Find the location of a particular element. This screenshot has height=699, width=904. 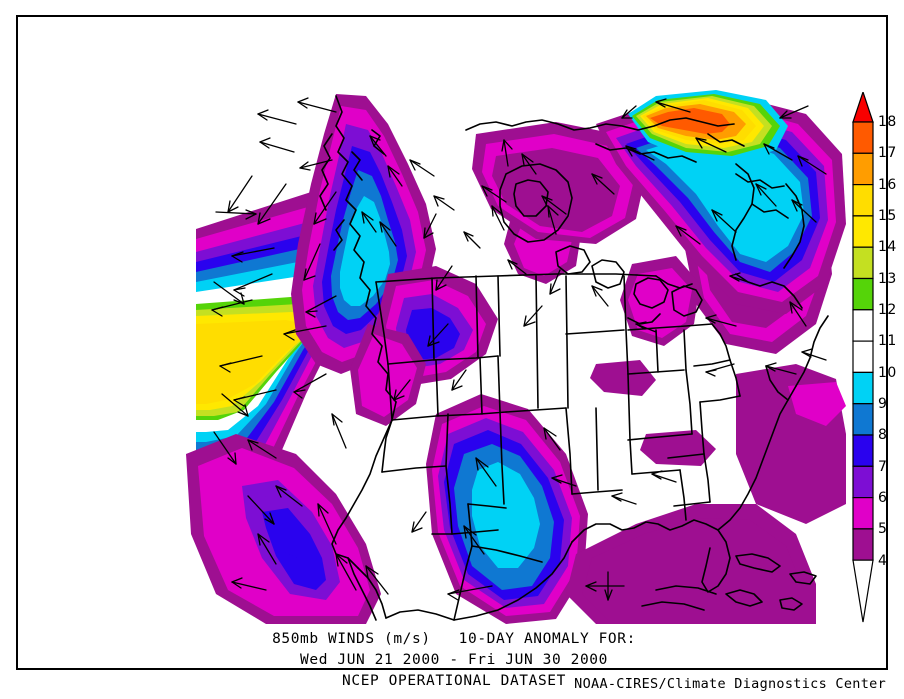

colorbar-tick-16: 16 is located at coordinates (887, 185).